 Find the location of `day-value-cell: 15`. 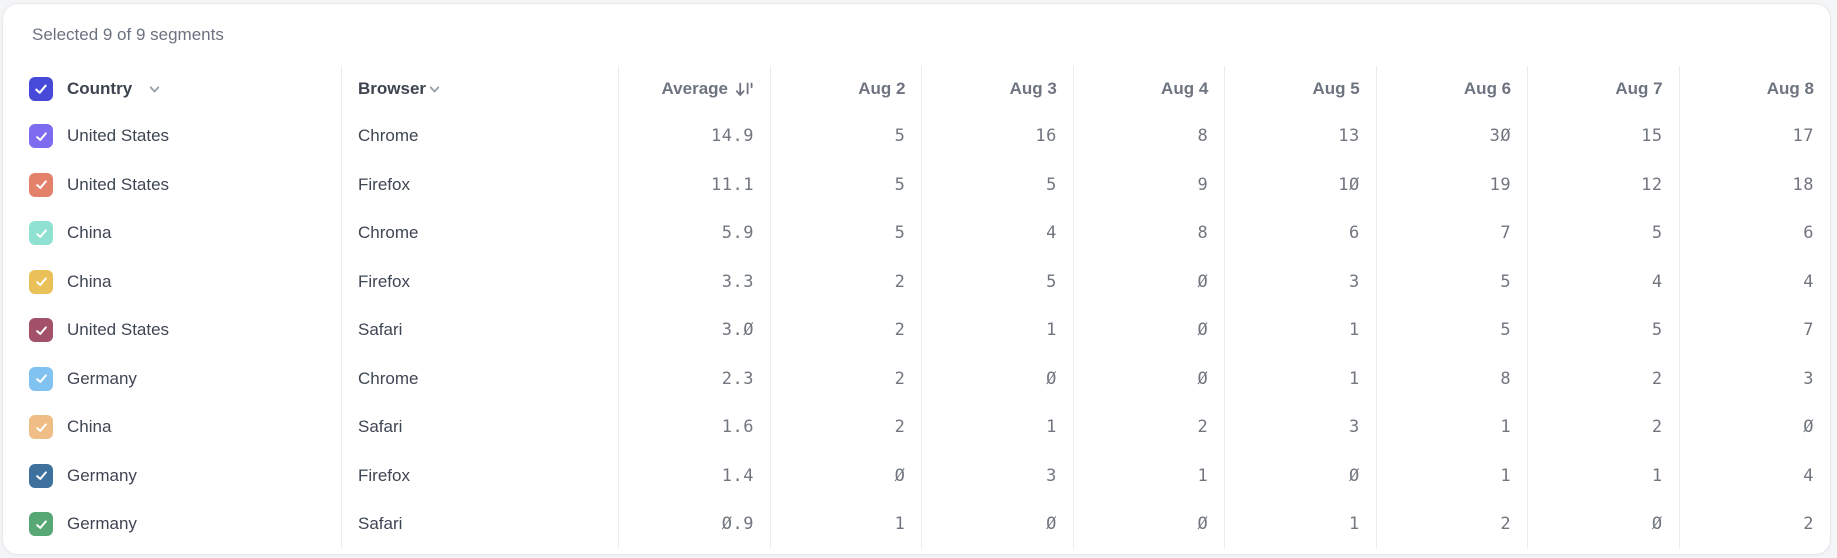

day-value-cell: 15 is located at coordinates (1602, 136).